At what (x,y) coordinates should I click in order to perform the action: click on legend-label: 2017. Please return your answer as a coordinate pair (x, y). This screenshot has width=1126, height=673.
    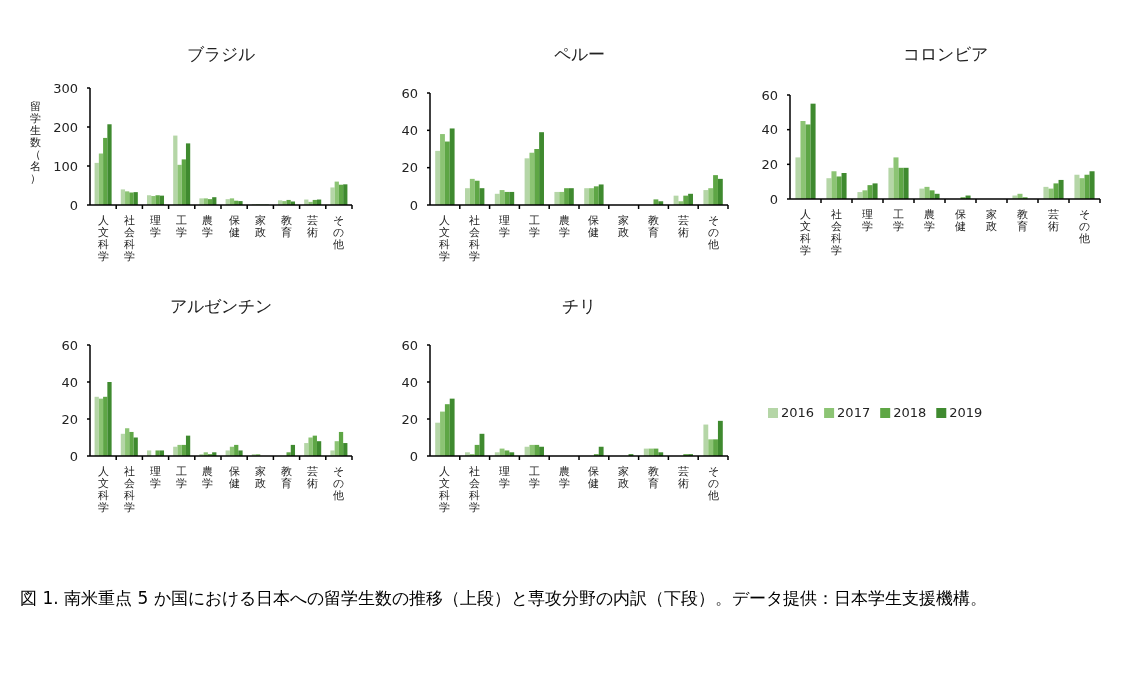
    Looking at the image, I should click on (854, 412).